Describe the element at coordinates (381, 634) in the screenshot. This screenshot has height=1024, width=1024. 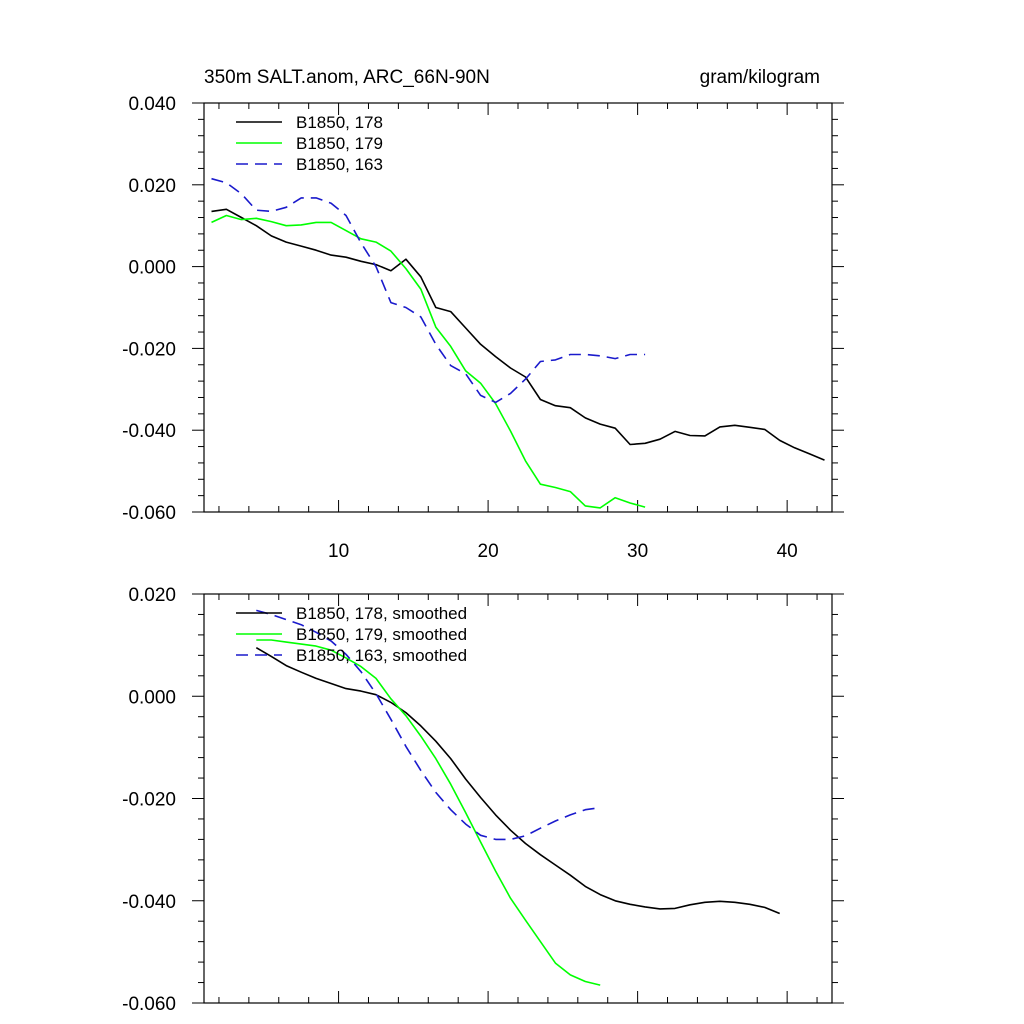
I see `legend-label: B1850, 179, smoothed` at that location.